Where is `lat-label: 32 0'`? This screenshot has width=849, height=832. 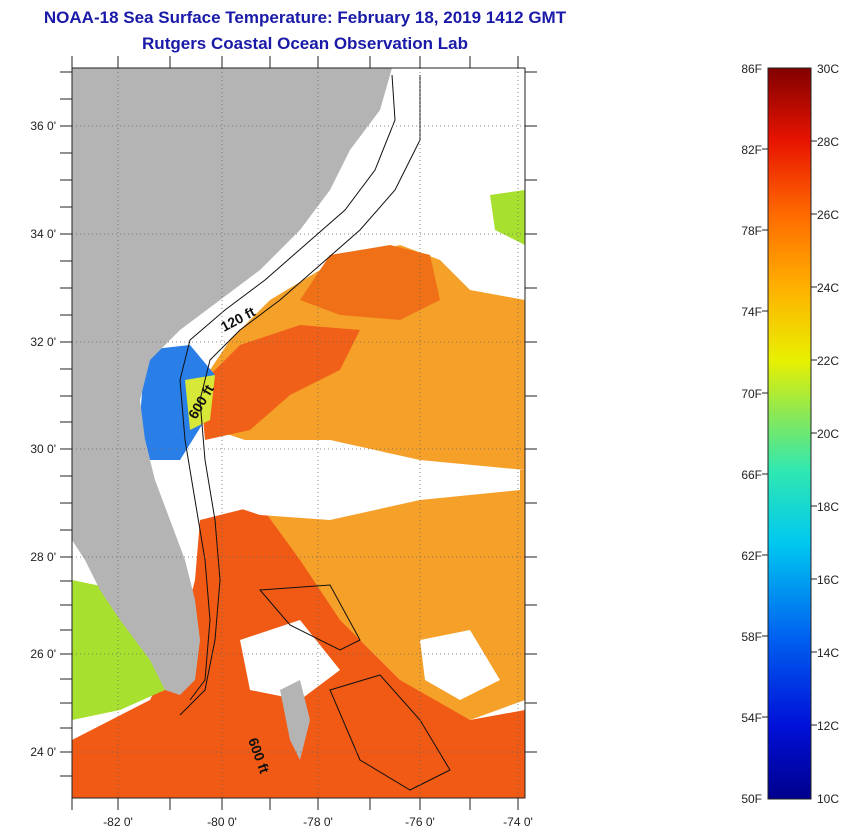
lat-label: 32 0' is located at coordinates (43, 342).